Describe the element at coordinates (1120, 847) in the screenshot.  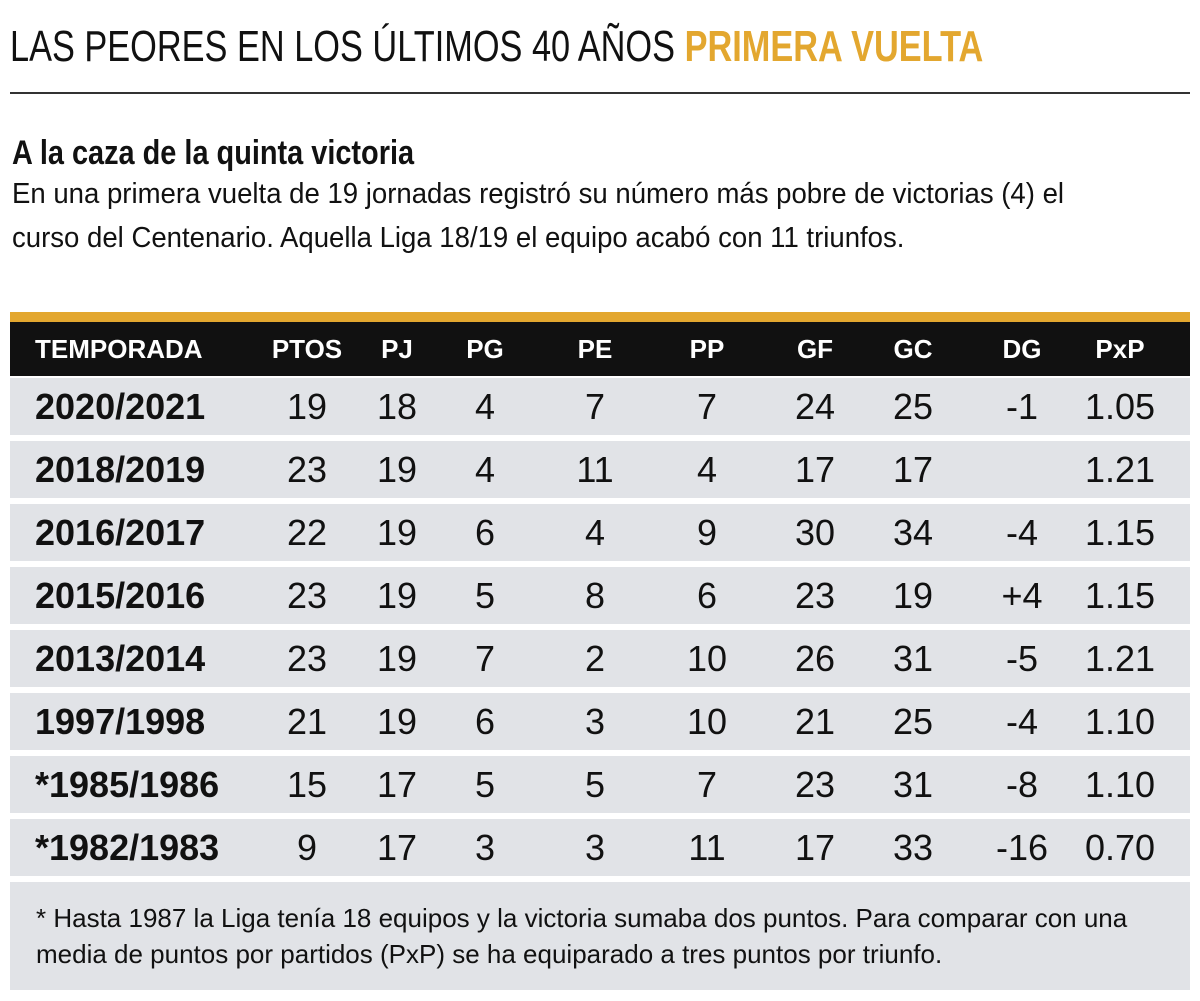
I see `cell: 0.70` at that location.